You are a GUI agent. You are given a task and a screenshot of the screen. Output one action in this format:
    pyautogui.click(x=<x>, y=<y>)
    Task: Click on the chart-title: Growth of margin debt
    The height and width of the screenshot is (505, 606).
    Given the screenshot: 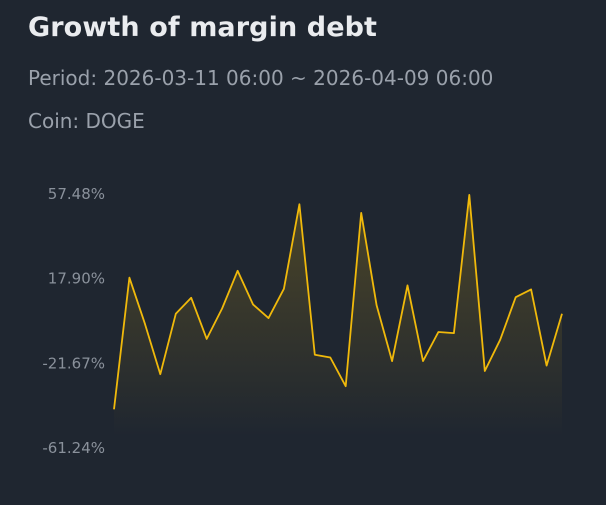 What is the action you would take?
    pyautogui.click(x=203, y=27)
    